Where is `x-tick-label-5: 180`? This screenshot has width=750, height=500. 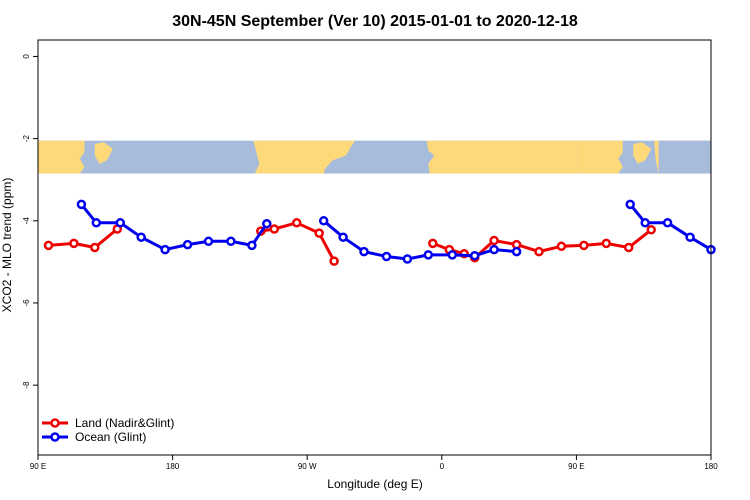
x-tick-label-5: 180 is located at coordinates (711, 466).